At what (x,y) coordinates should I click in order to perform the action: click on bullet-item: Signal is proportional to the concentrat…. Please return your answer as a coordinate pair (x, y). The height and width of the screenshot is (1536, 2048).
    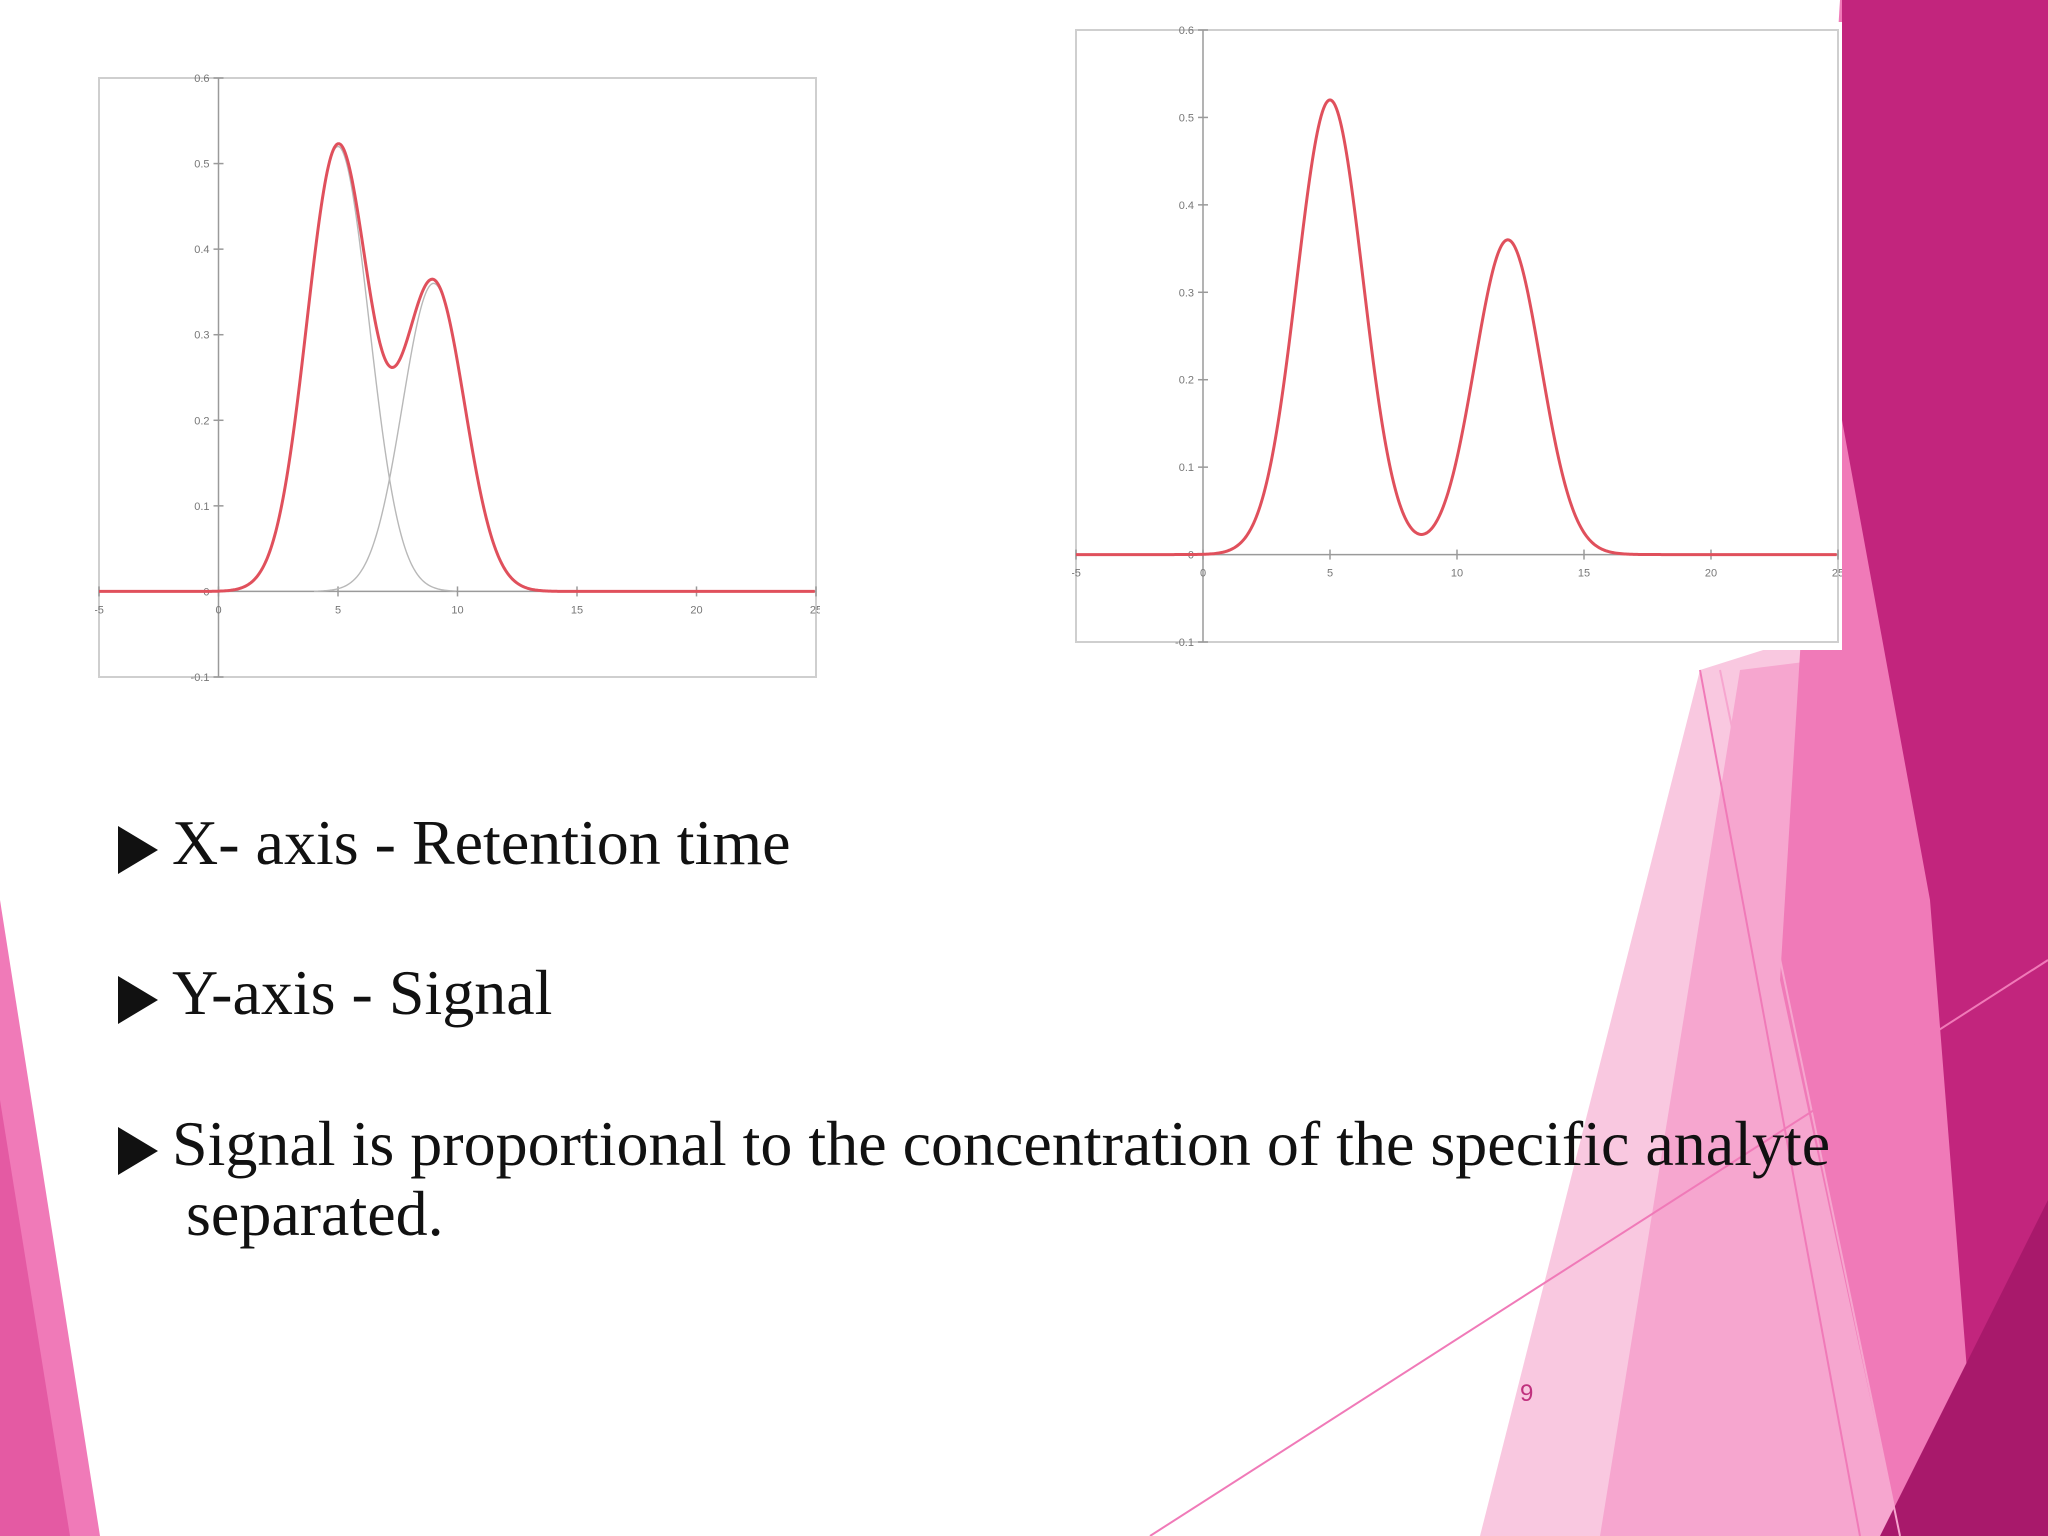
    Looking at the image, I should click on (1048, 1143).